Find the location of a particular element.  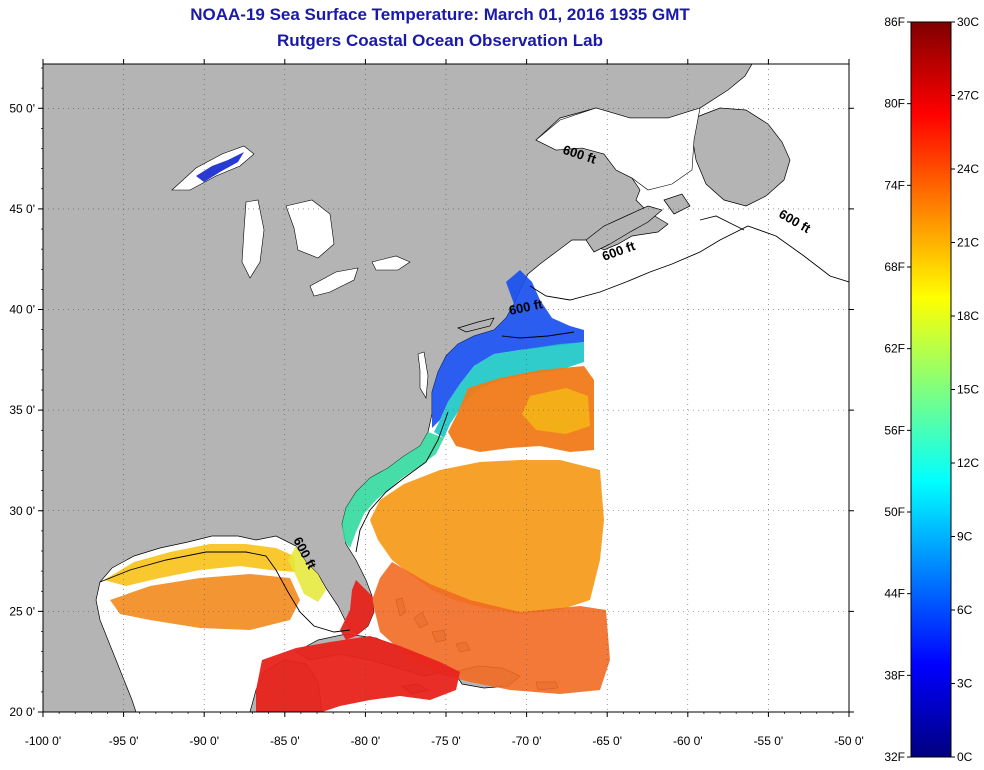

sst-gulf-north-band is located at coordinates (200, 565).